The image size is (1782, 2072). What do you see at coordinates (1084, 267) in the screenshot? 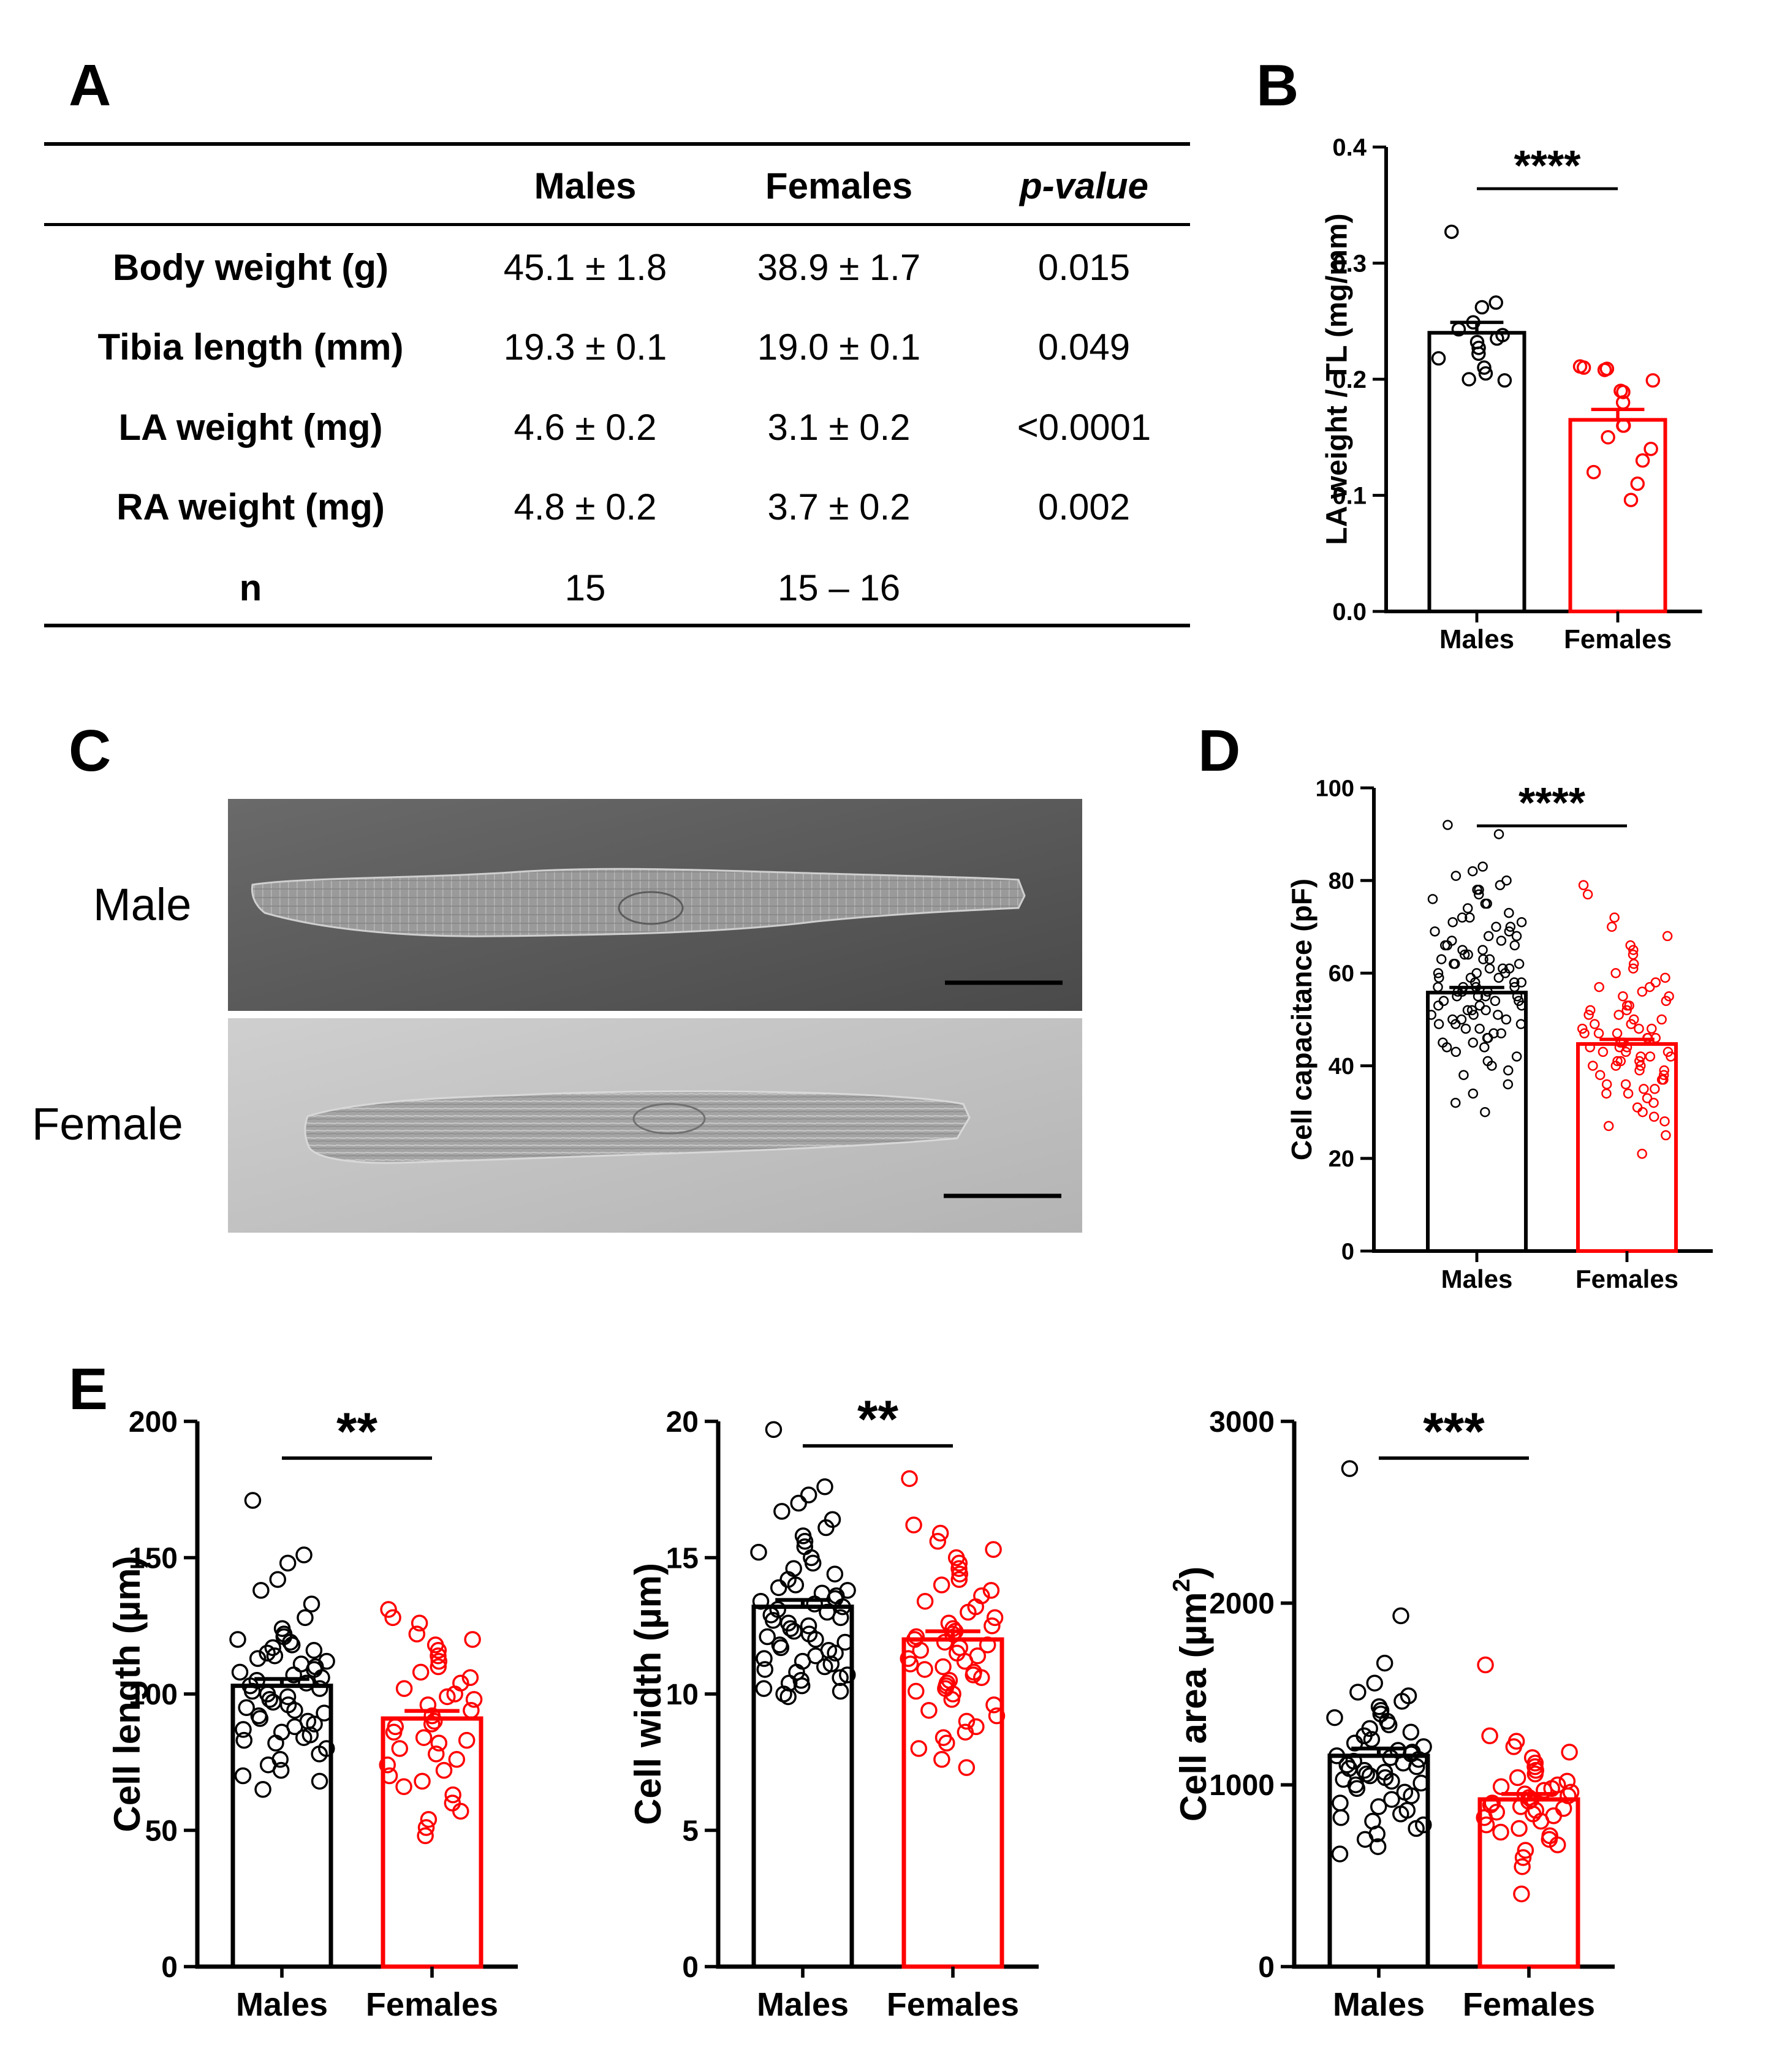
I see `cell-pvalue: 0.015` at bounding box center [1084, 267].